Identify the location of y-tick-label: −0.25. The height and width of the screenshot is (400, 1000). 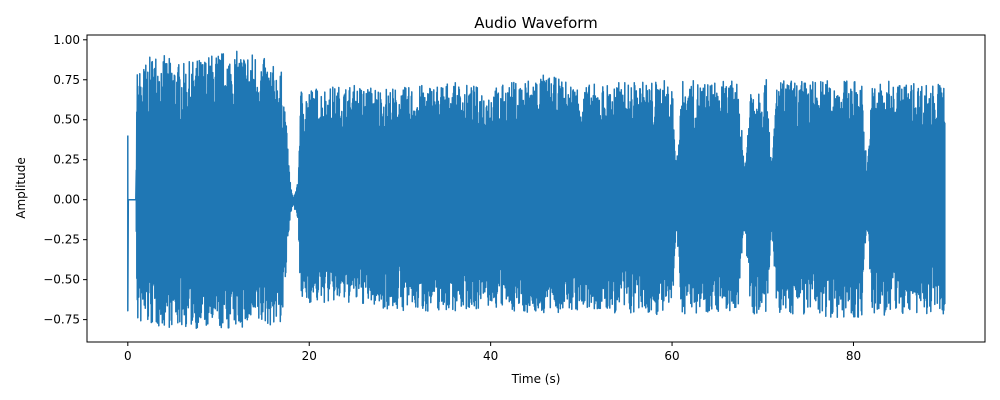
(61, 240).